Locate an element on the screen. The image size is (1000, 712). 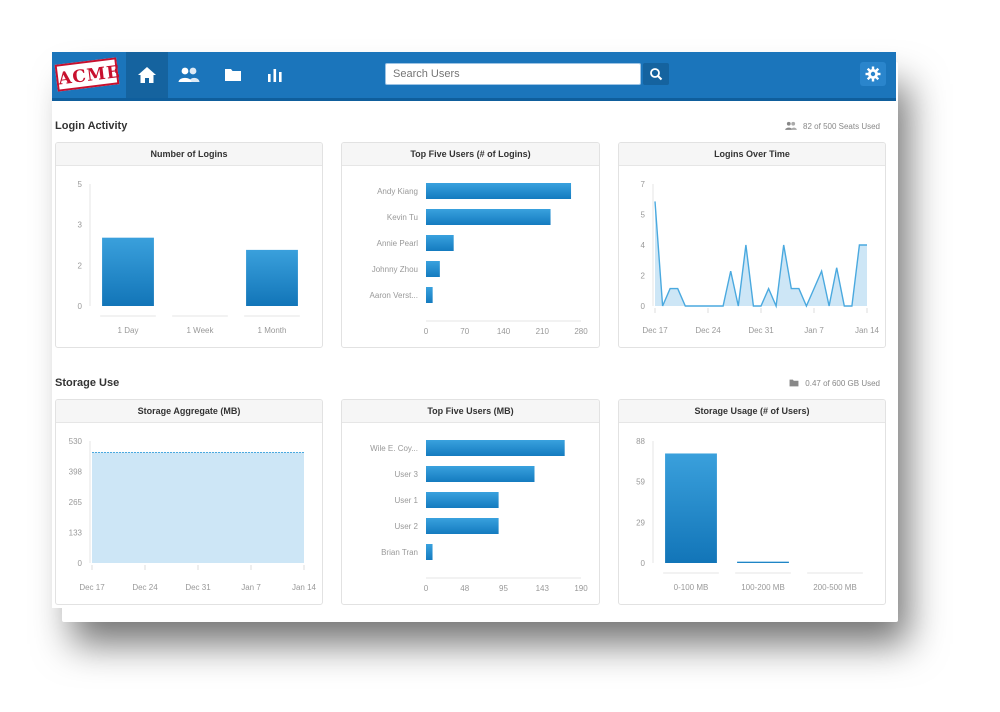
x-tick-label: 190 is located at coordinates (581, 588).